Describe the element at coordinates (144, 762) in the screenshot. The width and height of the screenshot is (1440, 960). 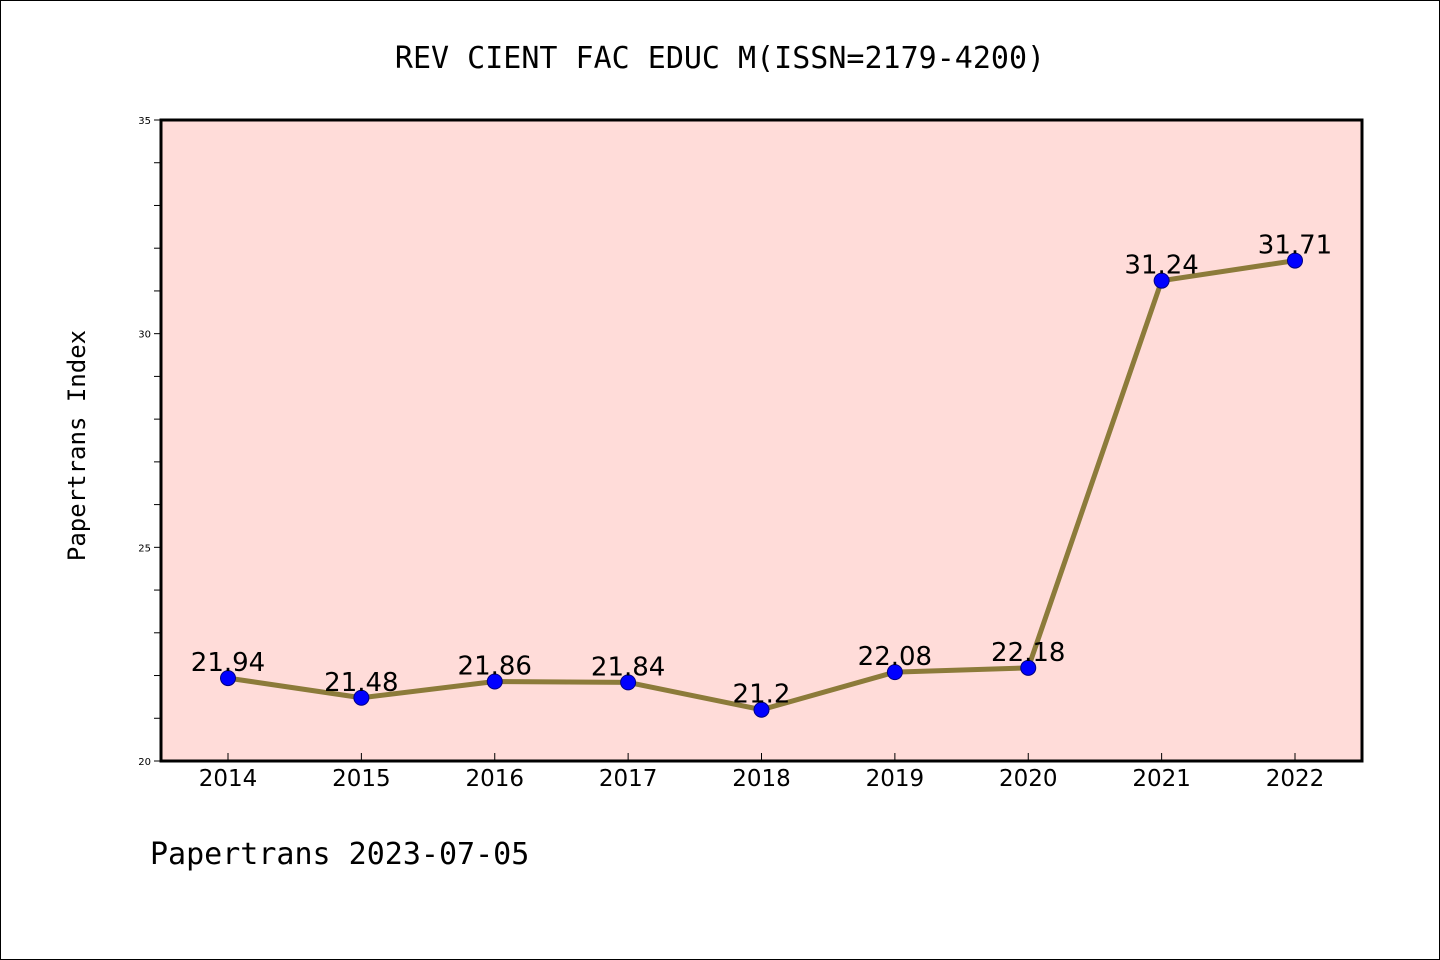
I see `y-tick-label: 20` at that location.